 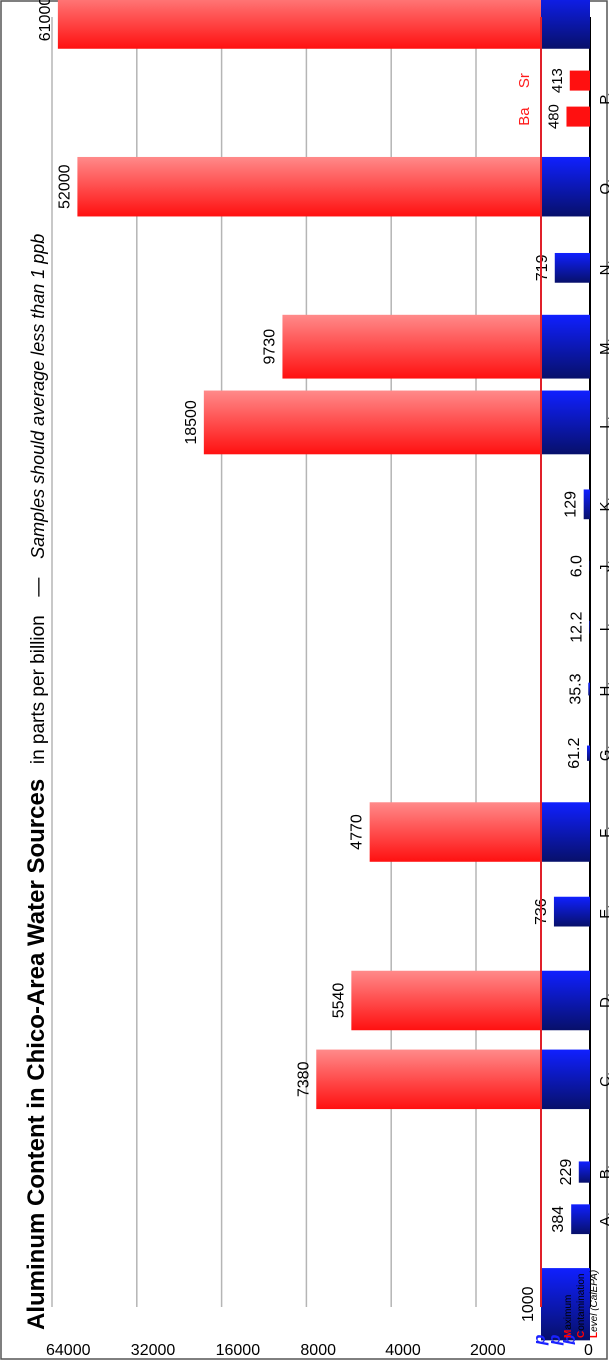 I want to click on y-tick-label: 64000, so click(x=68, y=1350).